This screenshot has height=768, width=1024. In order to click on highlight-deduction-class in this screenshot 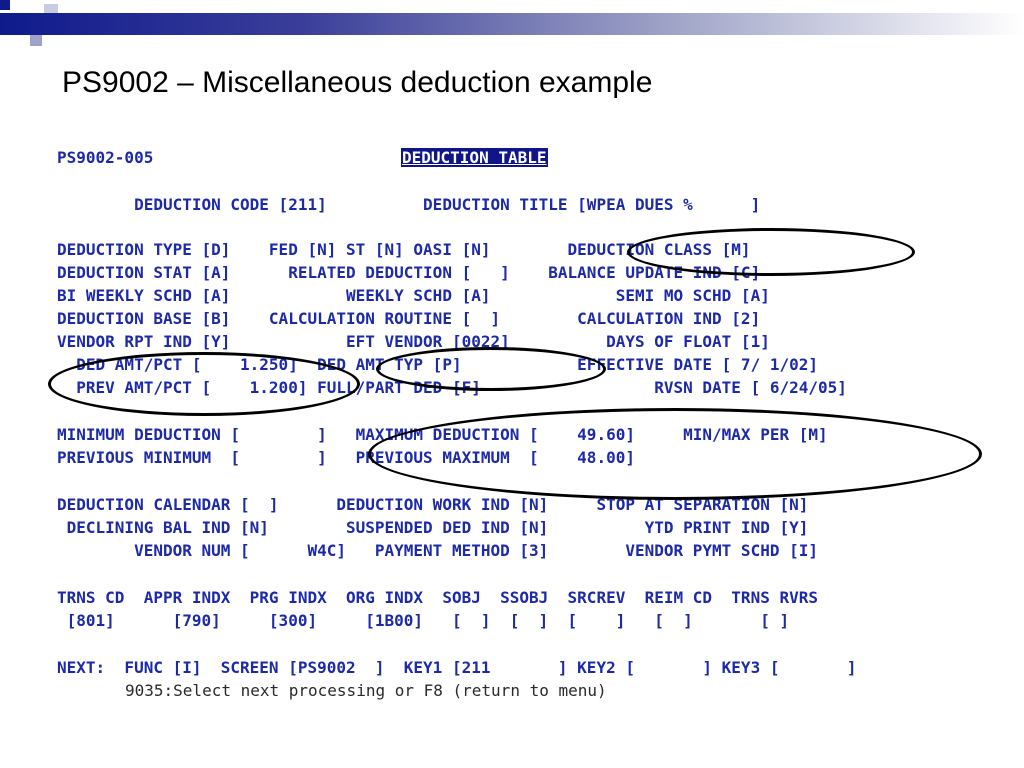, I will do `click(771, 252)`.